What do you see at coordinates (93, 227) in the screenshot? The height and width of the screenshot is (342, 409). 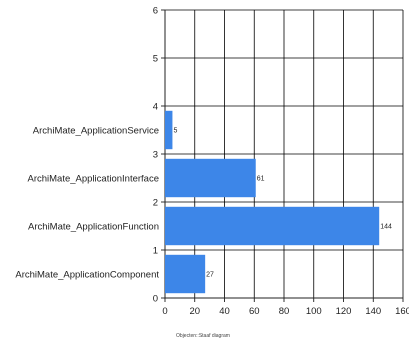 I see `category-label: ArchiMate_ApplicationFunction` at bounding box center [93, 227].